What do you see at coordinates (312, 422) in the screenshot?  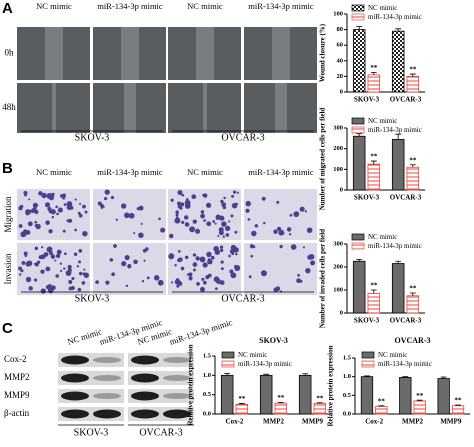 I see `x-tick-label: MMP9` at bounding box center [312, 422].